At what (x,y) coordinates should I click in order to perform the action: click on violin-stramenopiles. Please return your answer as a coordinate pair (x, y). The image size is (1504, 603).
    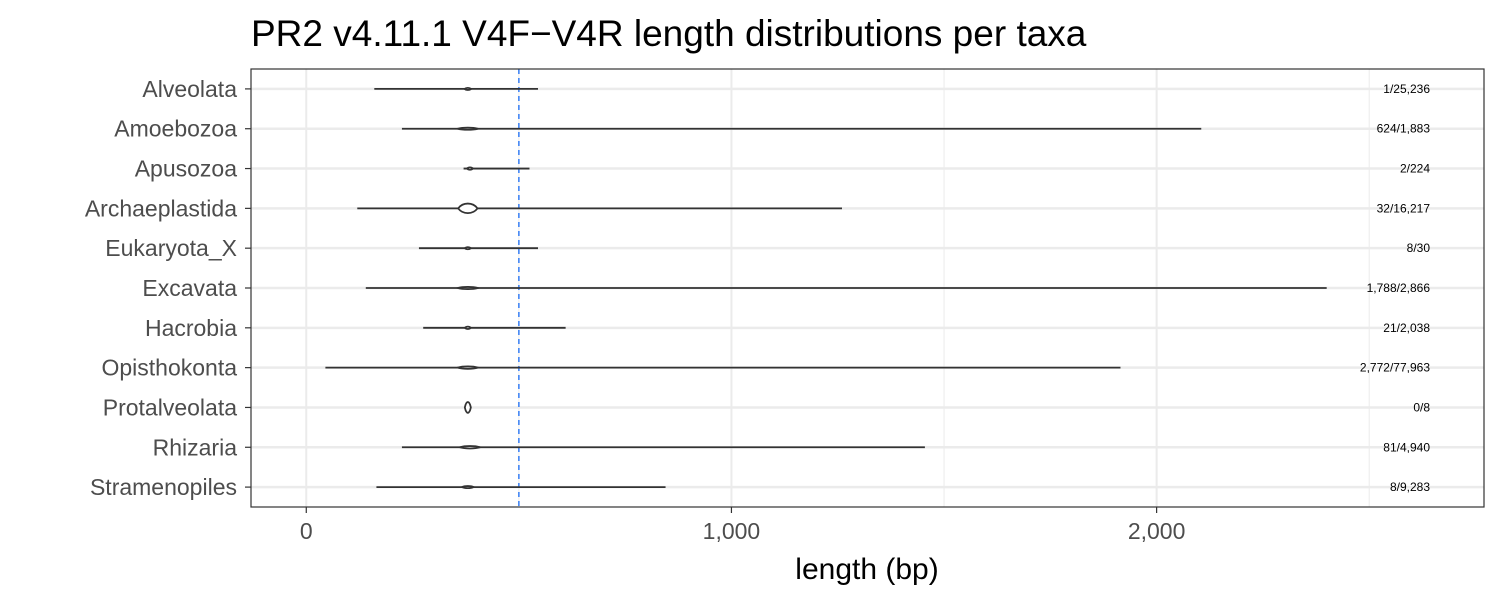
    Looking at the image, I should click on (521, 487).